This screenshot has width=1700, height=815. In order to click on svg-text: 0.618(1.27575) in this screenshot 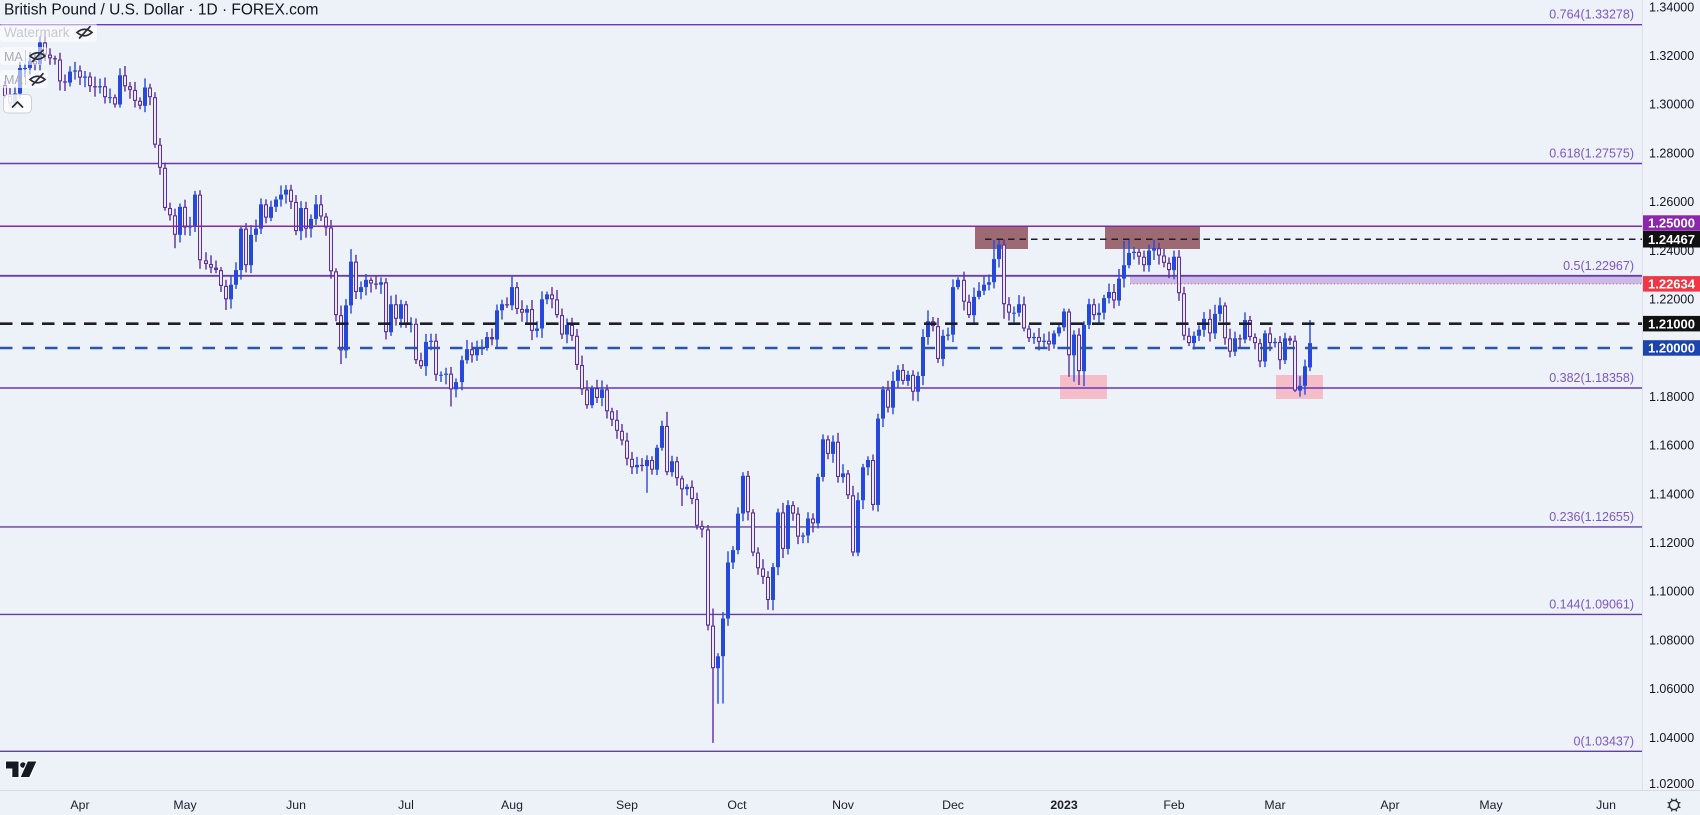, I will do `click(1591, 154)`.